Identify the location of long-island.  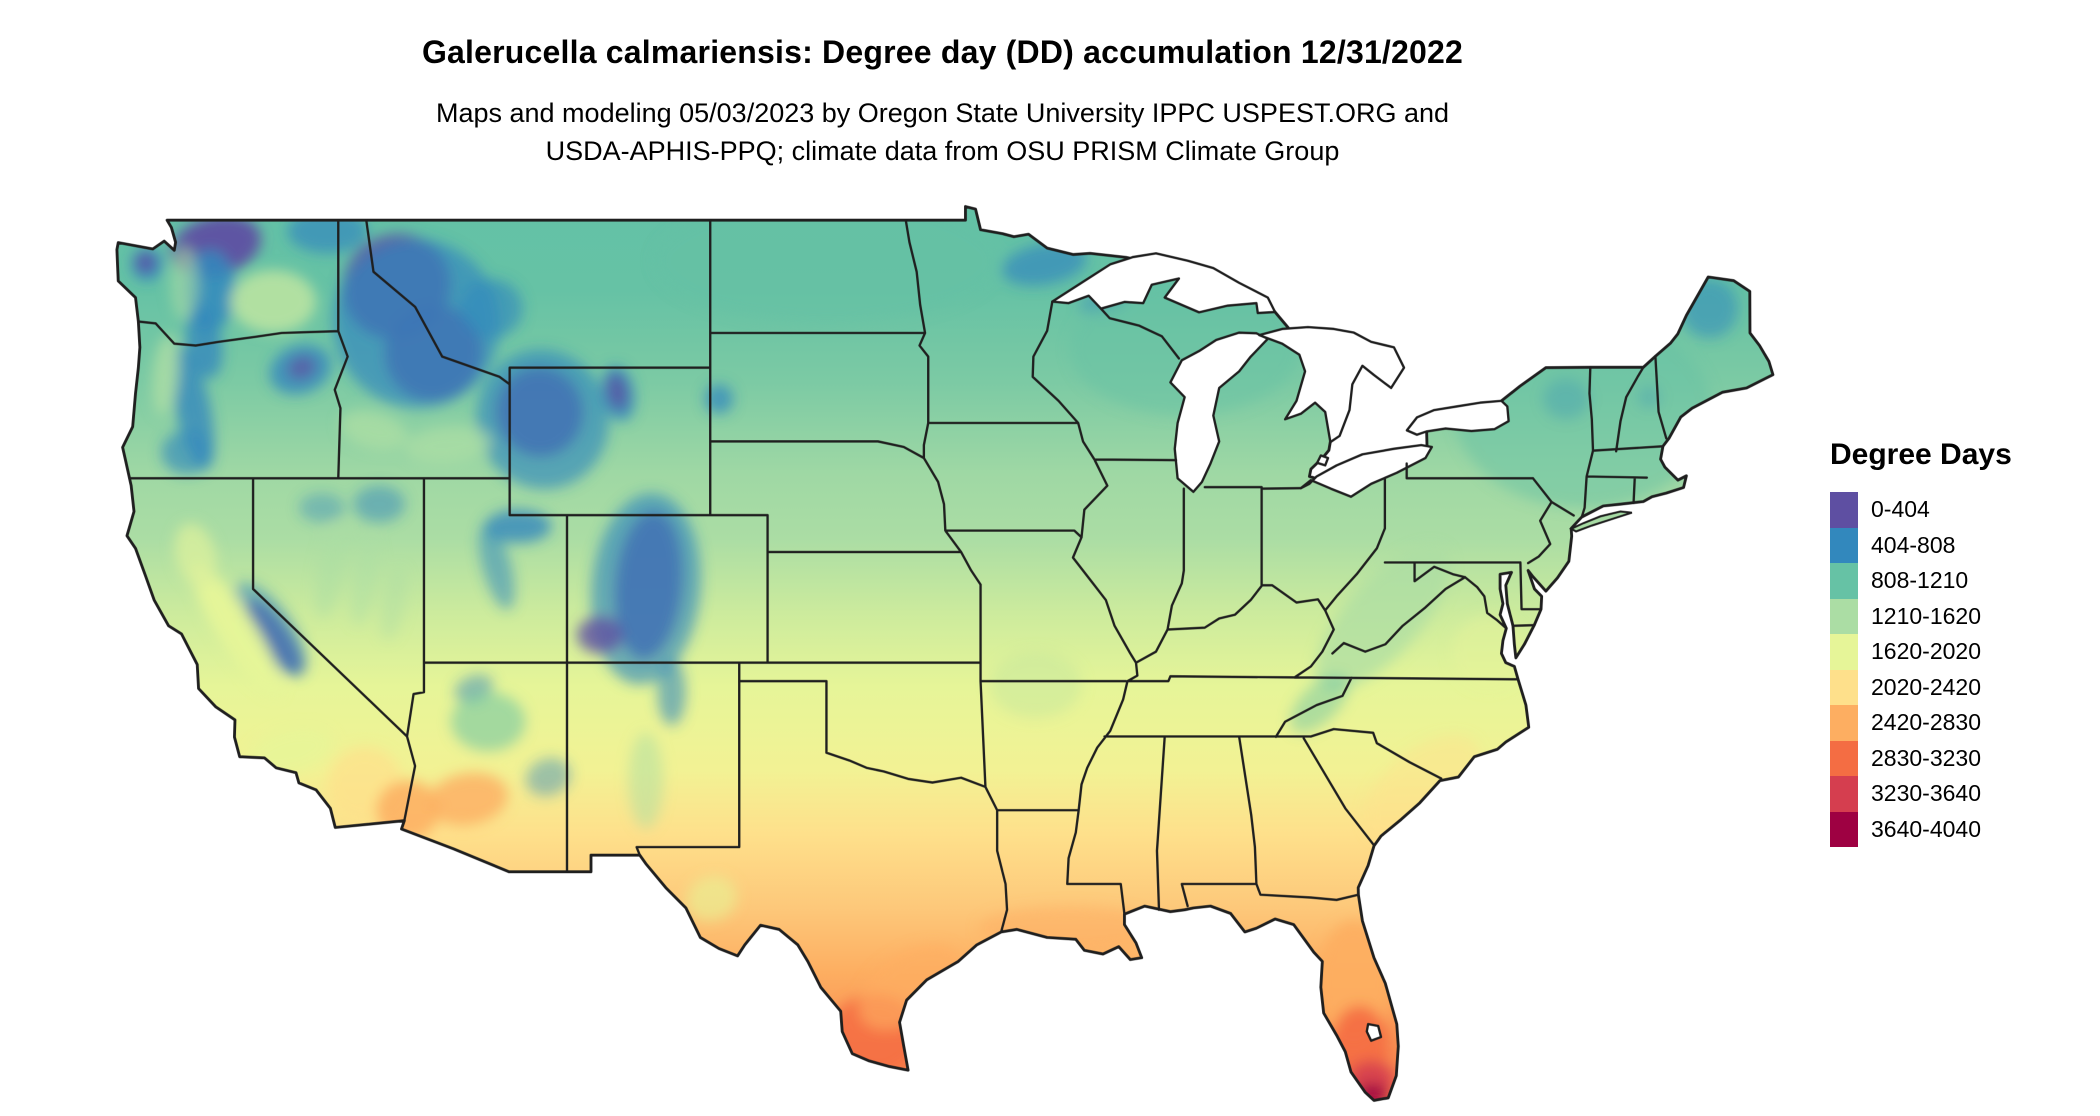
(1600, 521).